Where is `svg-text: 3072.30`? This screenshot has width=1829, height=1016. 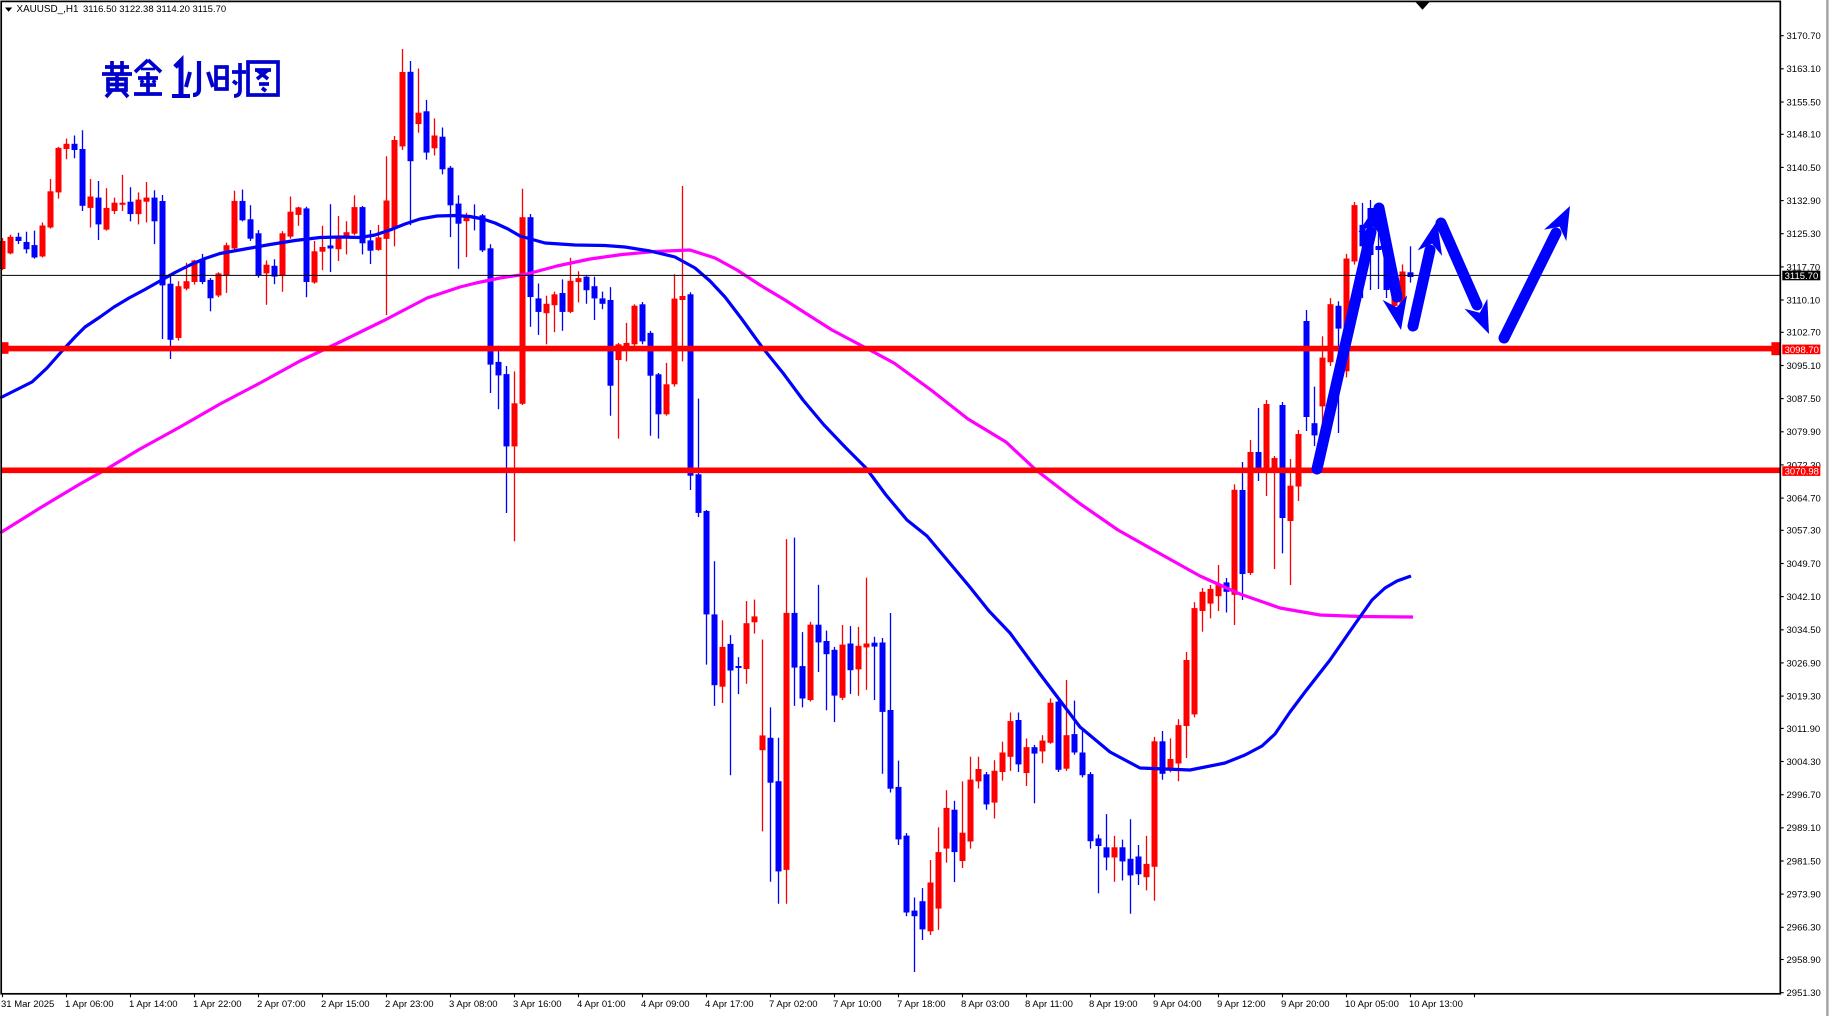 svg-text: 3072.30 is located at coordinates (1804, 465).